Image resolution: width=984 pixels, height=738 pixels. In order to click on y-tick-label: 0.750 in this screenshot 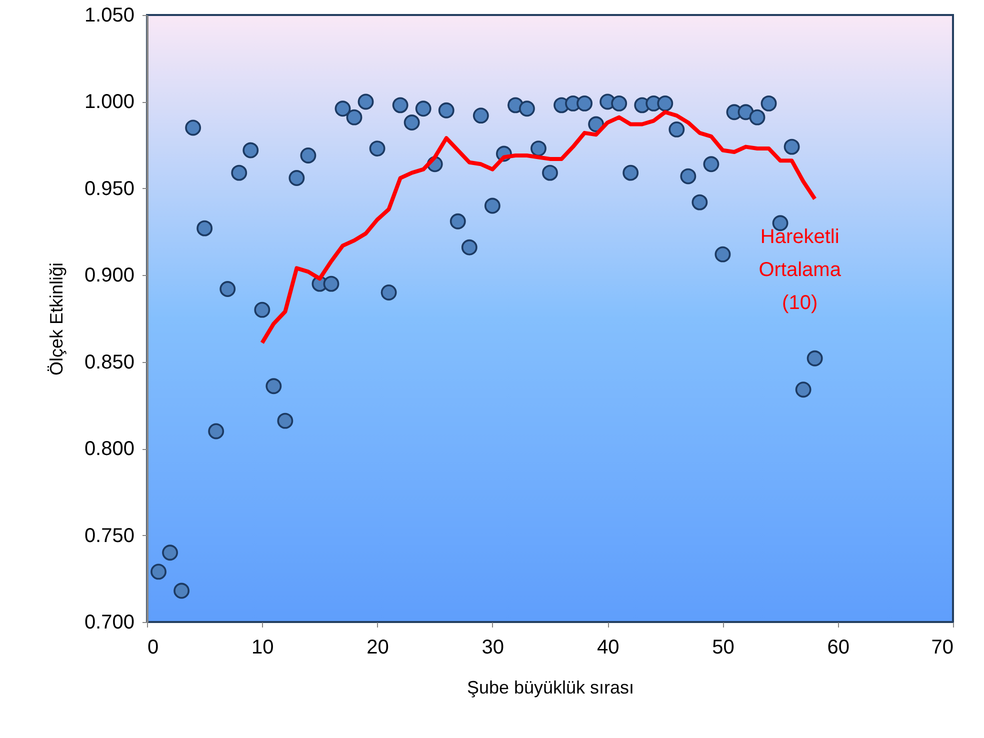, I will do `click(109, 535)`.